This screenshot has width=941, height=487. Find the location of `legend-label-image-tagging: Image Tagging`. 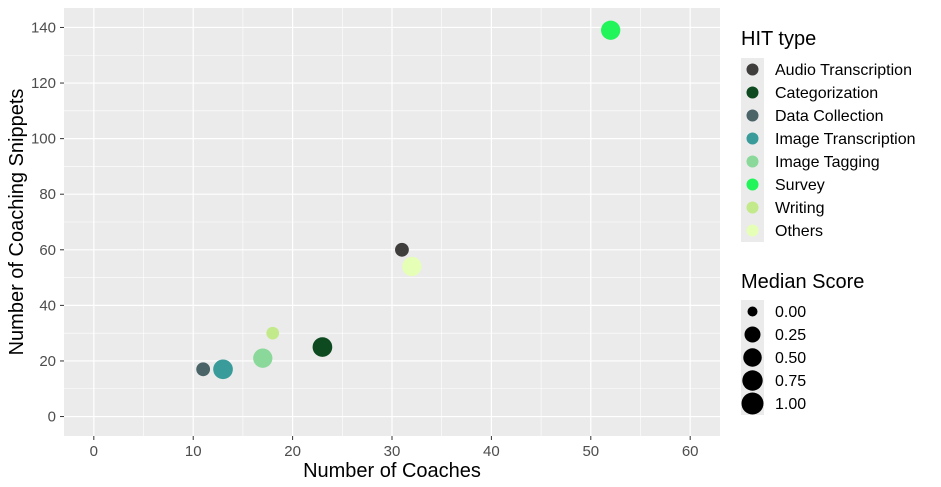

legend-label-image-tagging: Image Tagging is located at coordinates (827, 162).